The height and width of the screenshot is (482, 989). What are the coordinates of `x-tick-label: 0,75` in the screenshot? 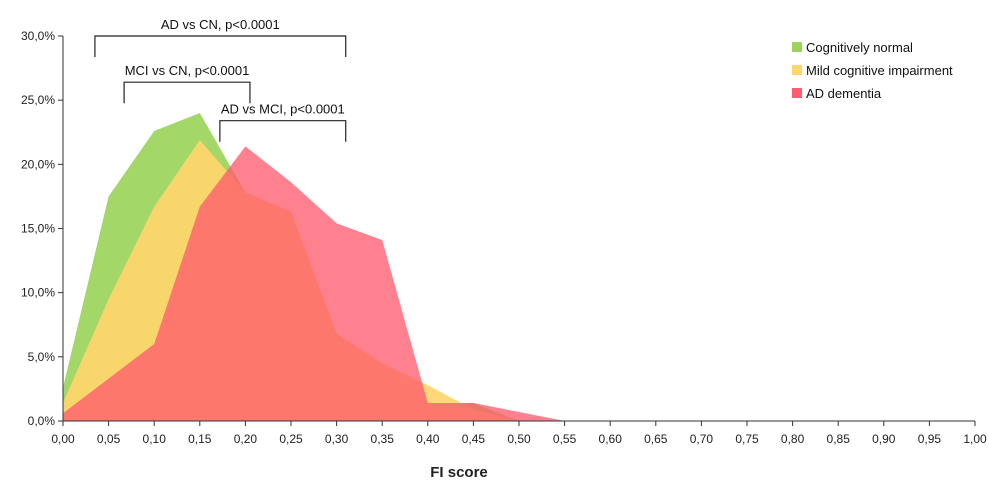 It's located at (747, 439).